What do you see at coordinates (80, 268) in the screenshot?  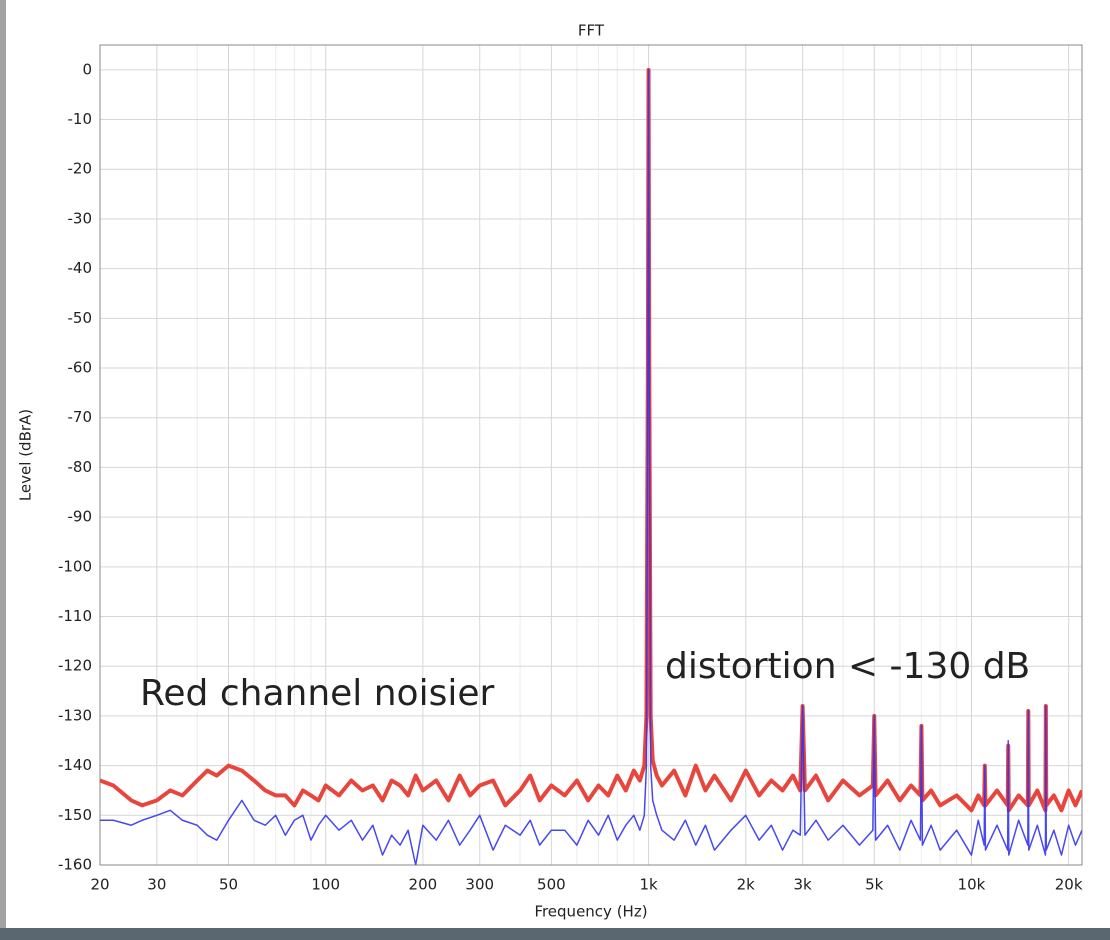 I see `y-tick-label: -40` at bounding box center [80, 268].